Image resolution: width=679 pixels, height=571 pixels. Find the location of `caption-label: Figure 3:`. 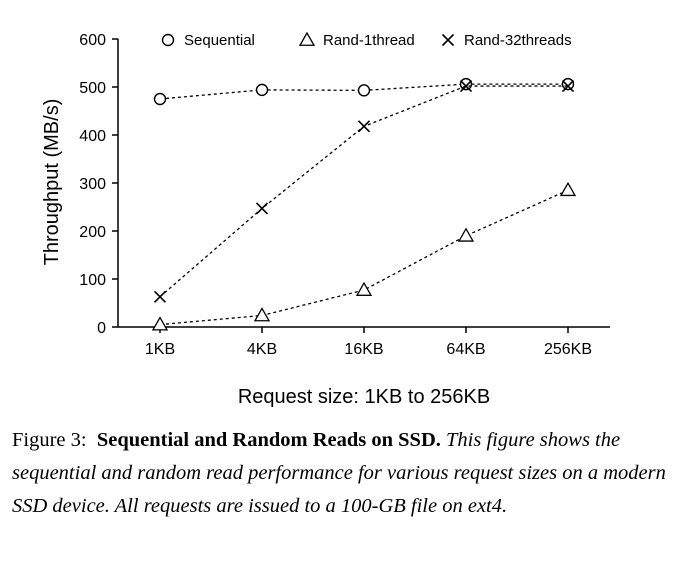

caption-label: Figure 3: is located at coordinates (49, 440).